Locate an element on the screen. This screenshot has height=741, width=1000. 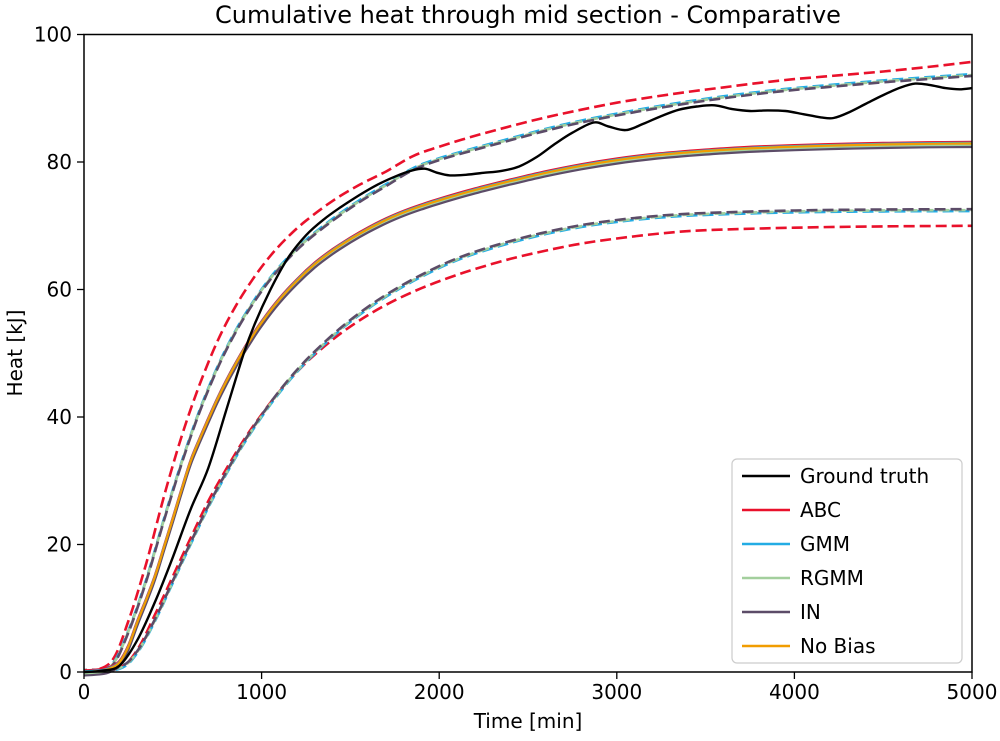
legend-label-rgmm: RGMM is located at coordinates (832, 578).